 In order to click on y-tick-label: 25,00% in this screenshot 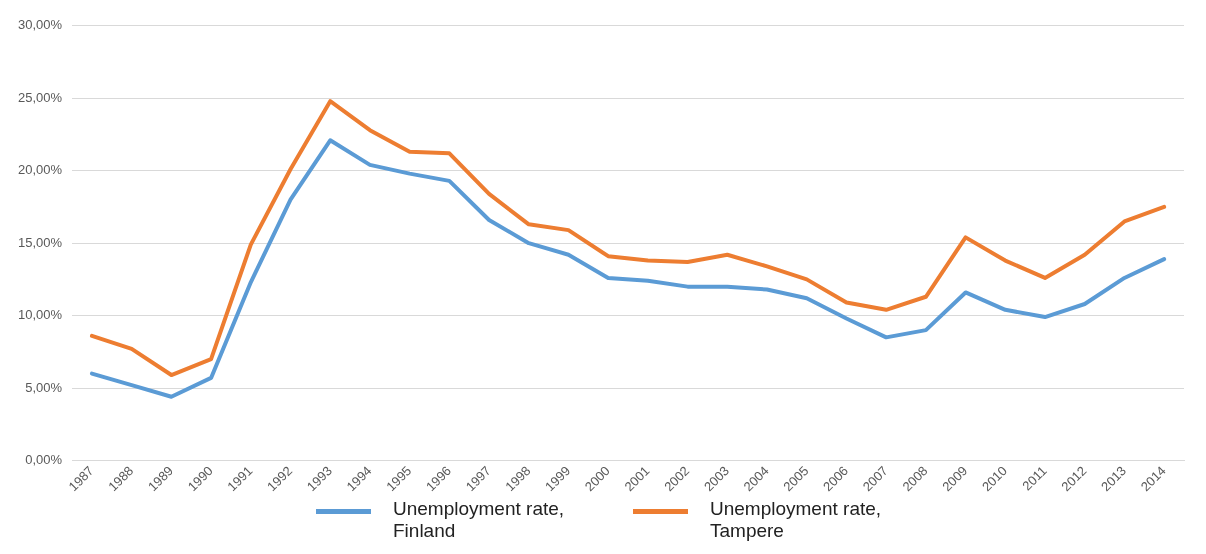, I will do `click(40, 97)`.